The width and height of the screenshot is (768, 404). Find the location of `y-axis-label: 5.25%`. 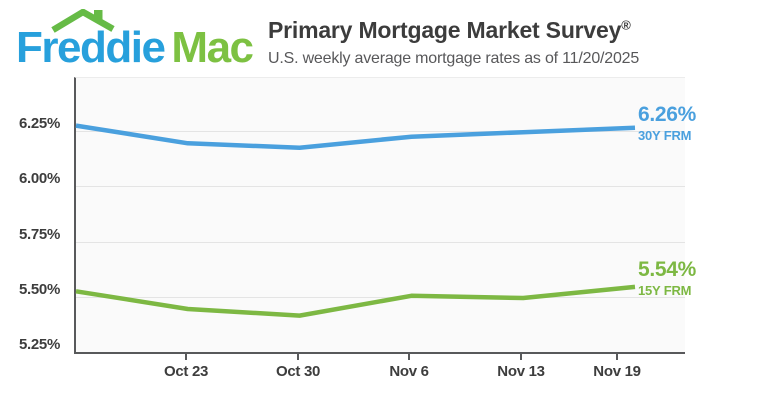

y-axis-label: 5.25% is located at coordinates (39, 344).